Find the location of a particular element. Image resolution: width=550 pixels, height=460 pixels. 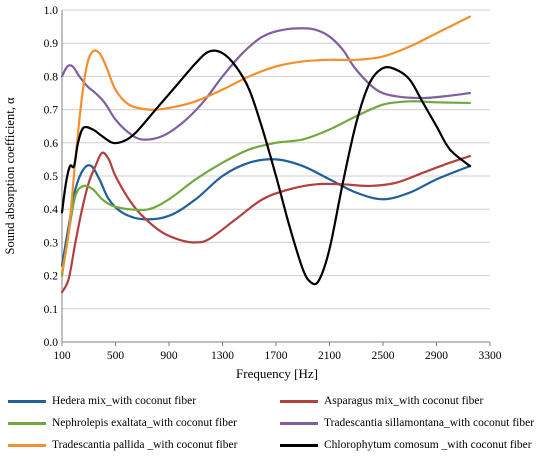

y-tick-label: 0.3 is located at coordinates (51, 243).